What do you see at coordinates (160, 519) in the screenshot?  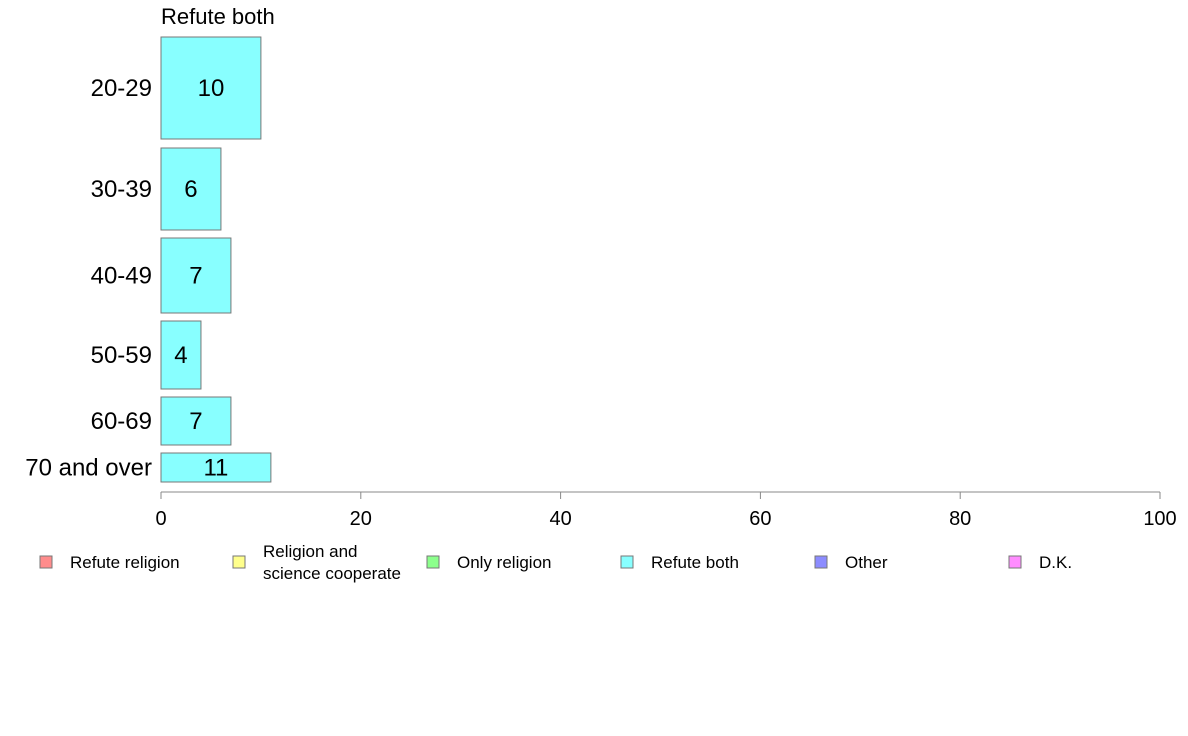 I see `x-tick-label: 0` at bounding box center [160, 519].